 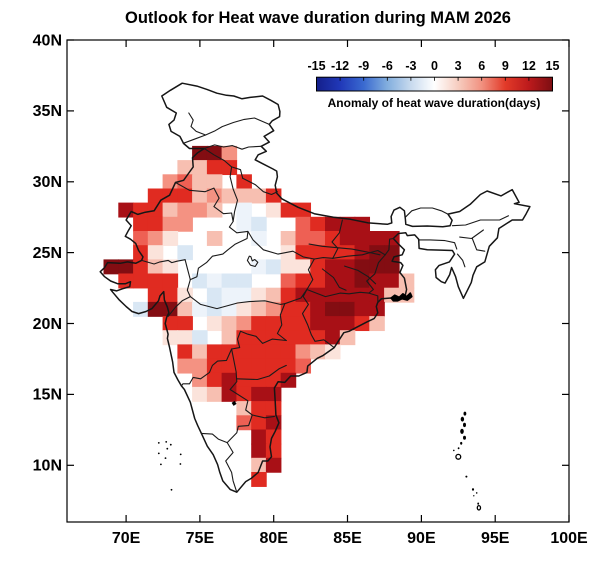 What do you see at coordinates (126, 538) in the screenshot?
I see `svg-text: 70E` at bounding box center [126, 538].